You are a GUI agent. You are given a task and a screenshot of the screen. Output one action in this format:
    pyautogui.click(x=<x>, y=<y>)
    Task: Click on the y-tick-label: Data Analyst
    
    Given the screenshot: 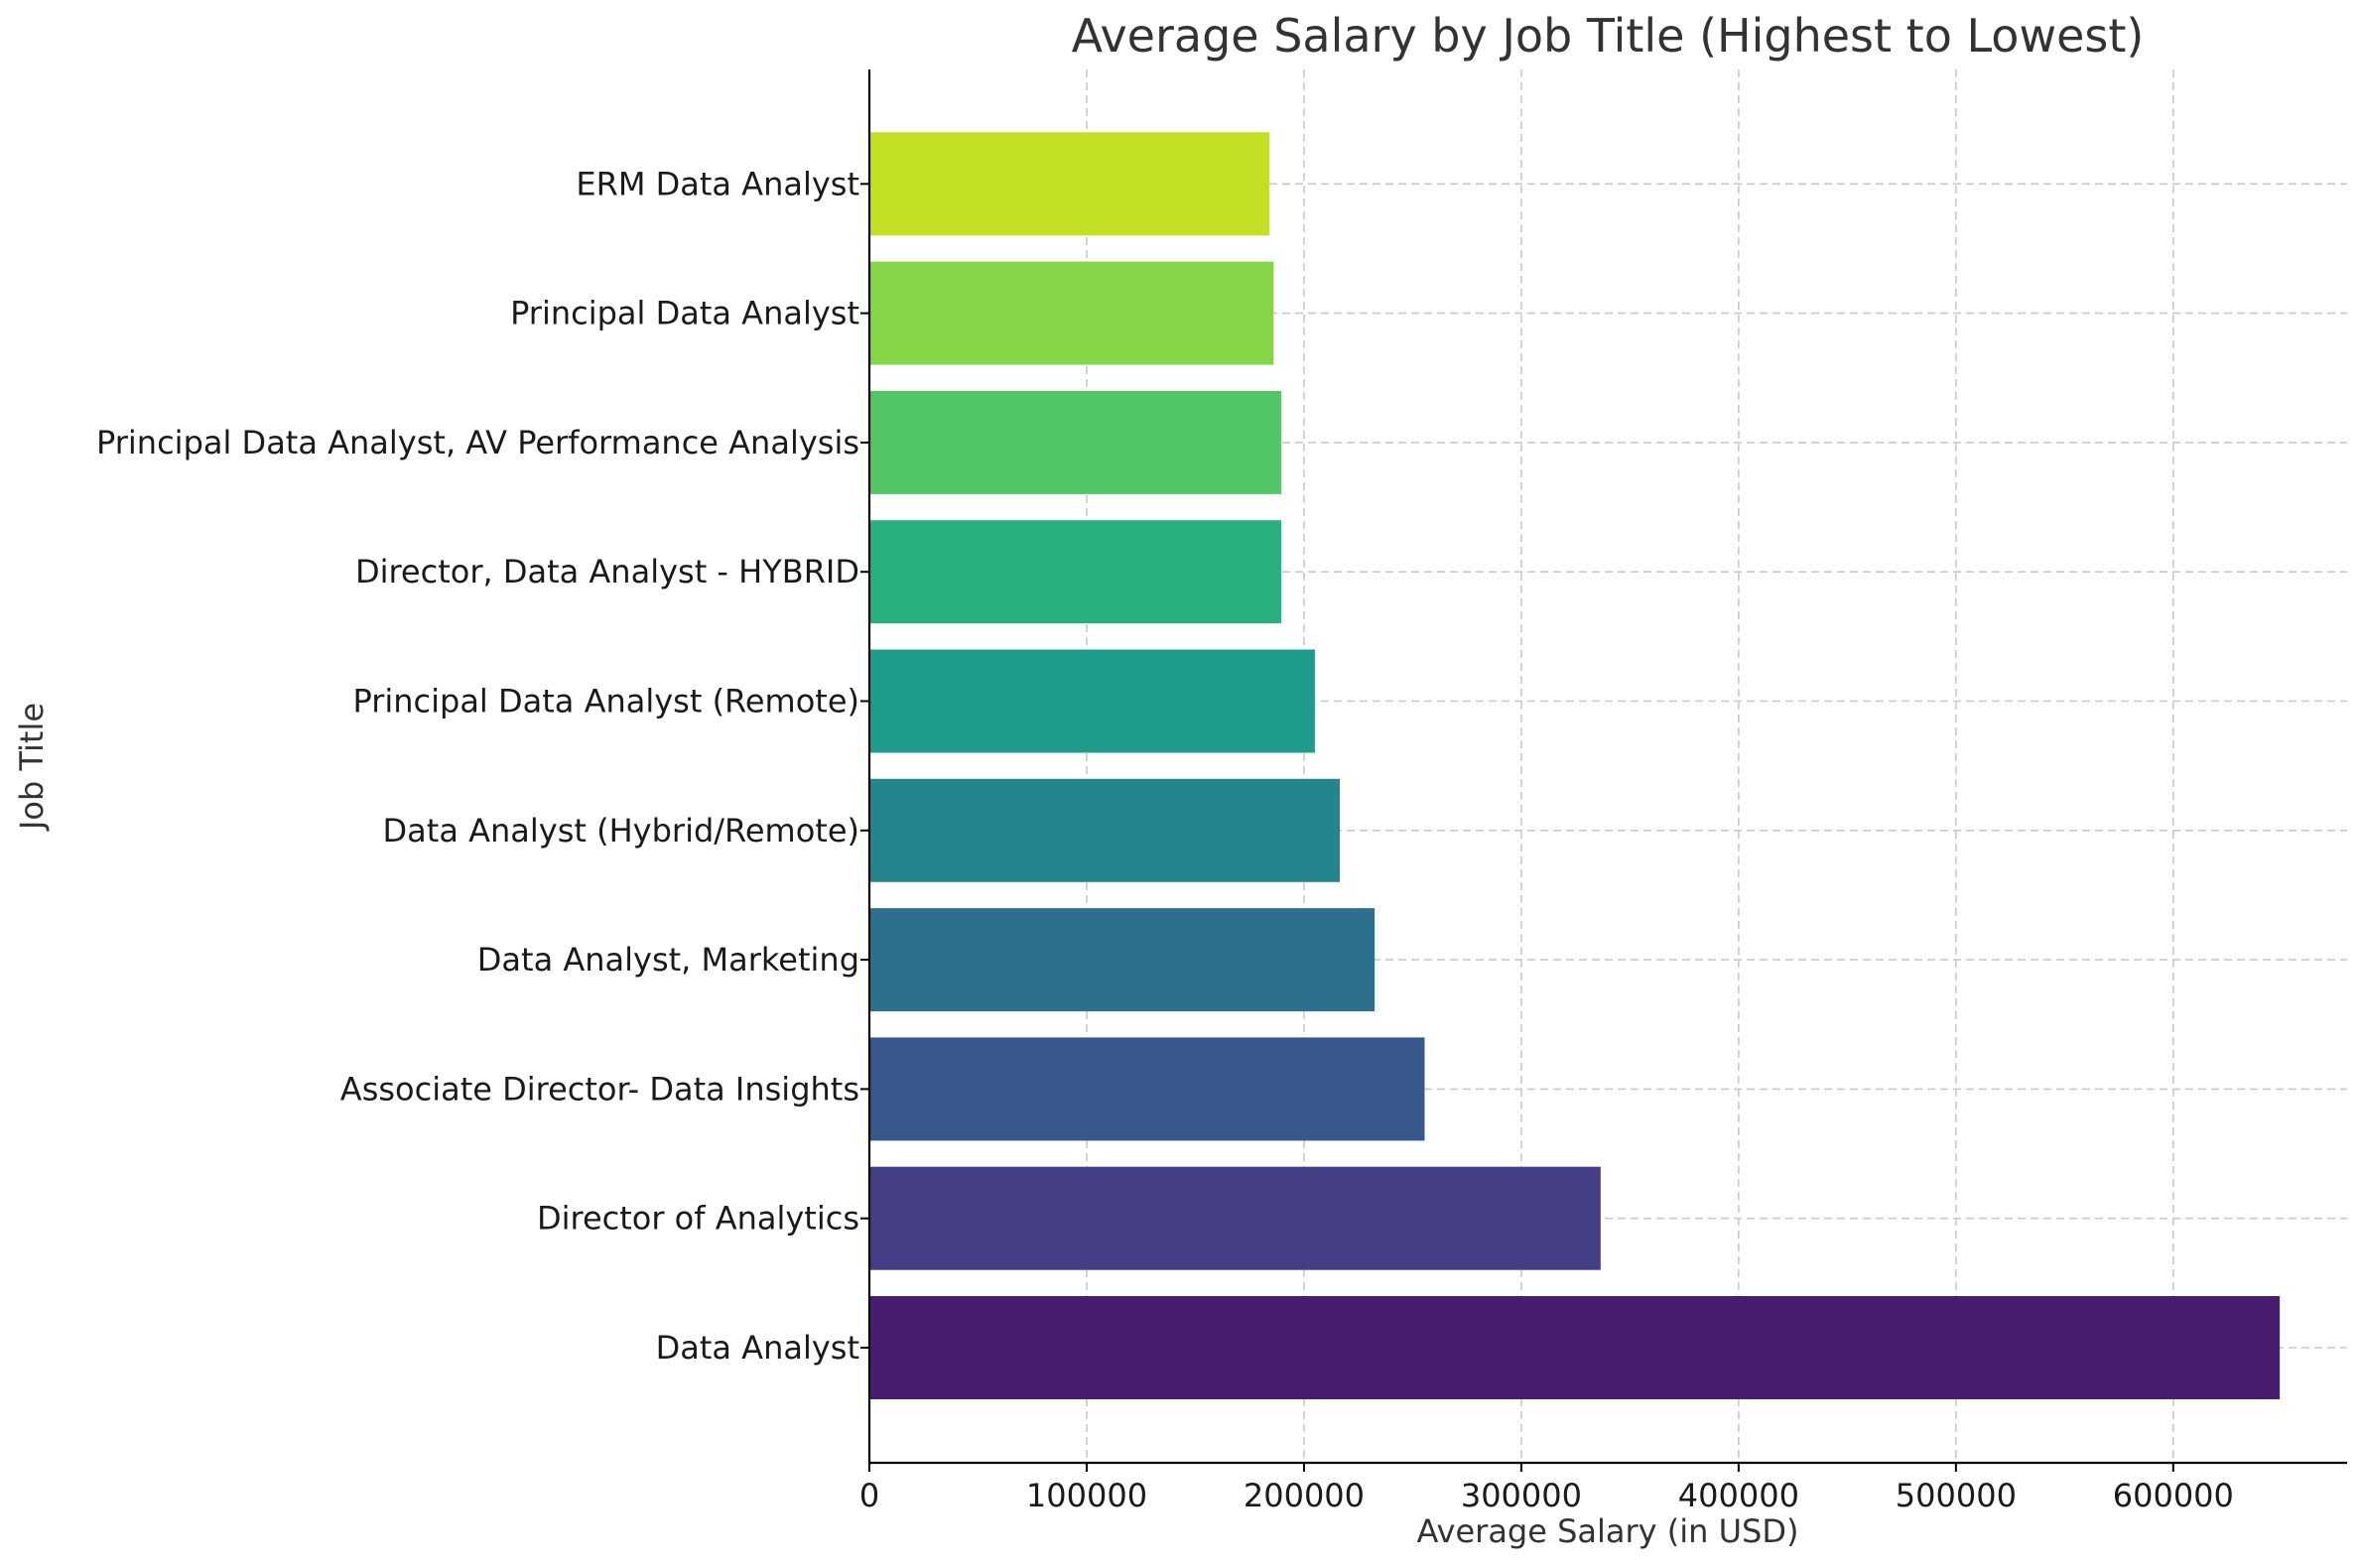 What is the action you would take?
    pyautogui.click(x=757, y=1348)
    